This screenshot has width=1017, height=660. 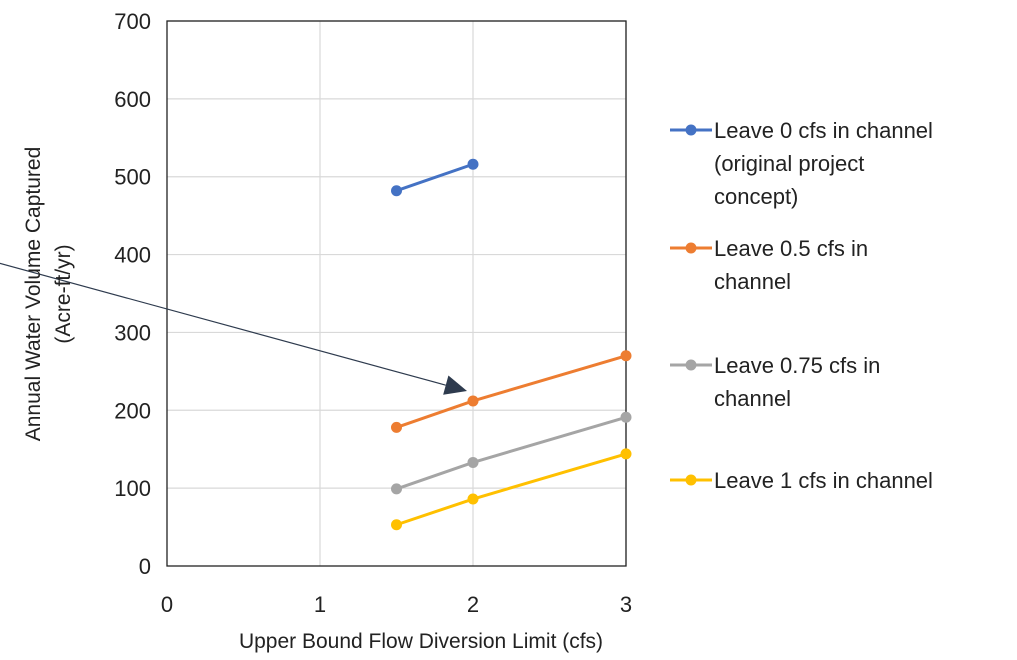 I want to click on y-tick-label: 100, so click(x=132, y=488).